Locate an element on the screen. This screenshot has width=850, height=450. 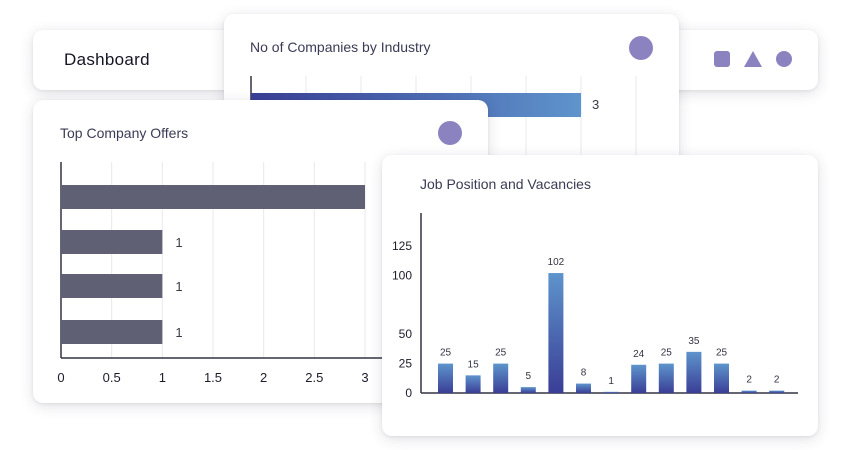
industry-menu-circle-icon is located at coordinates (641, 48).